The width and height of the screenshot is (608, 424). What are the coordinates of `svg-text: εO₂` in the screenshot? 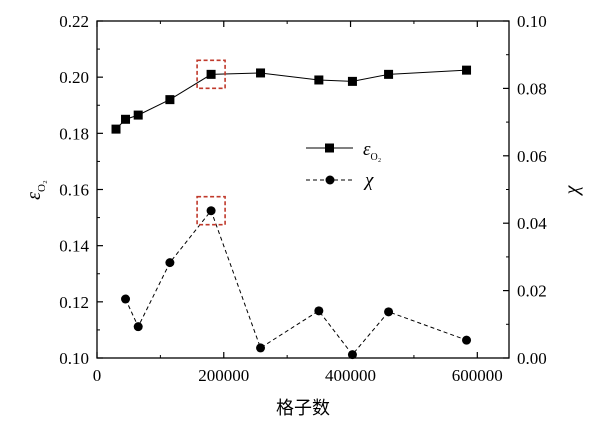 It's located at (35, 190).